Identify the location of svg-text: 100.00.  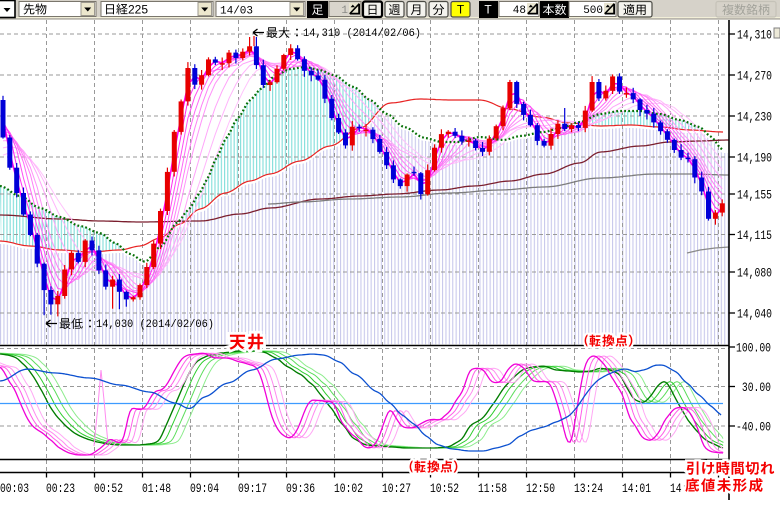
(753, 349).